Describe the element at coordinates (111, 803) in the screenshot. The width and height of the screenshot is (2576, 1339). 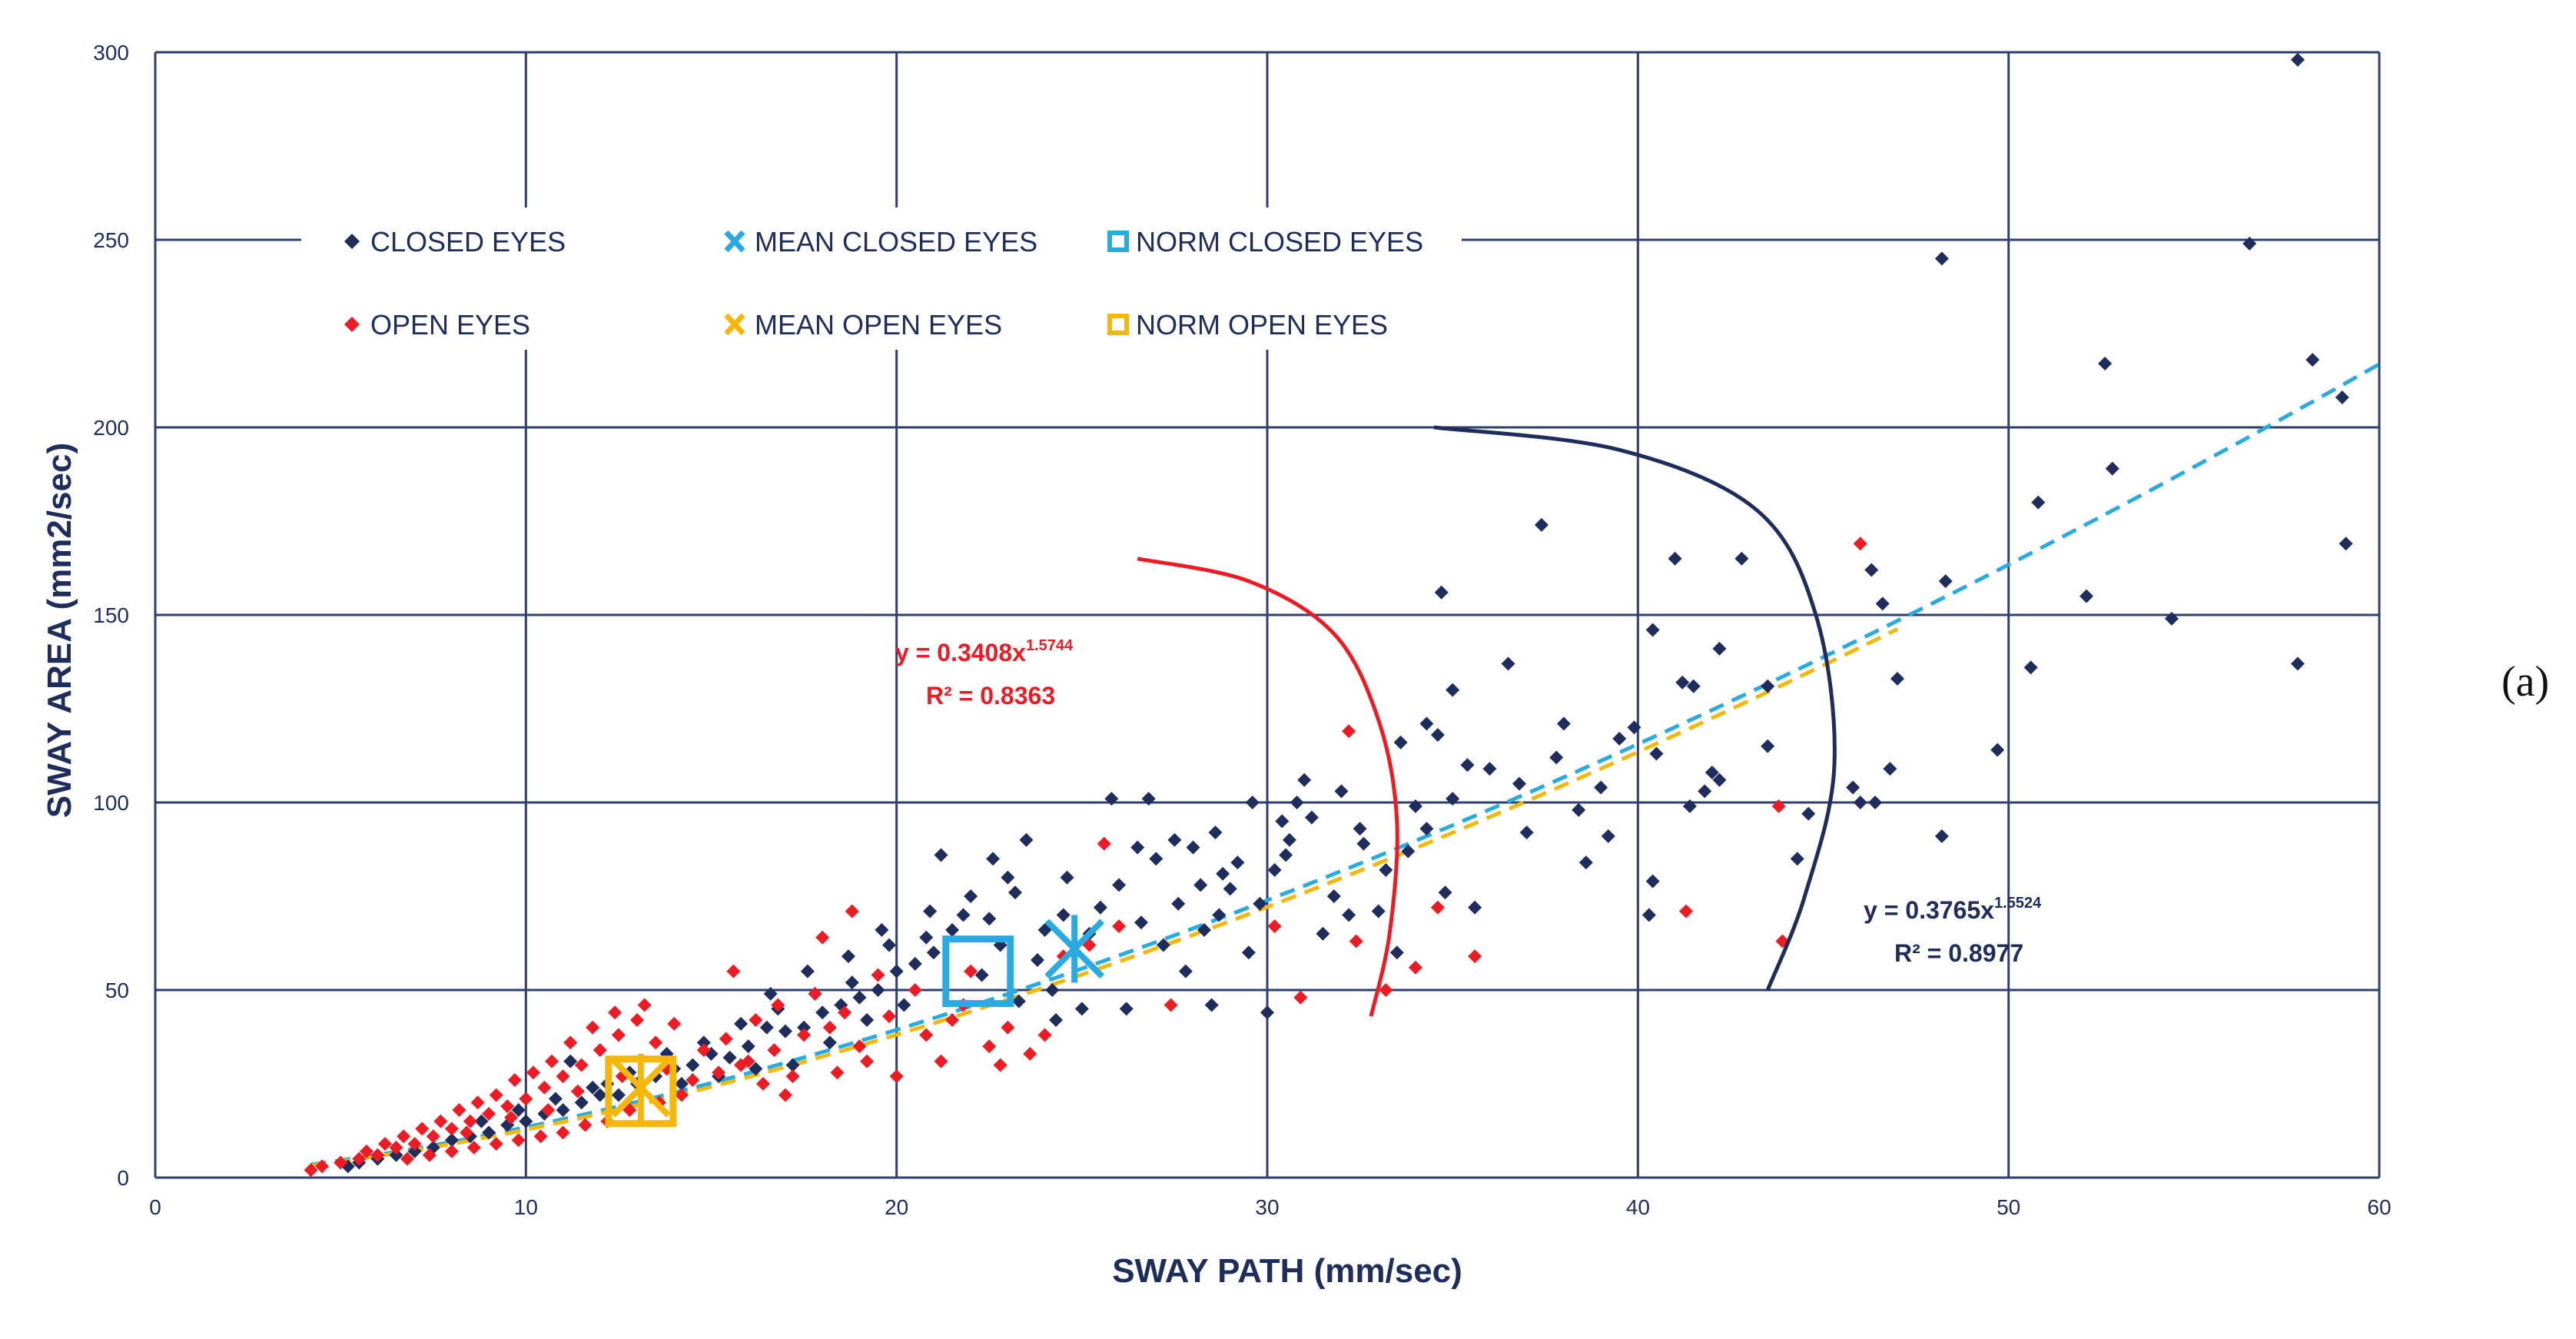
I see `y-tick-label: 100` at that location.